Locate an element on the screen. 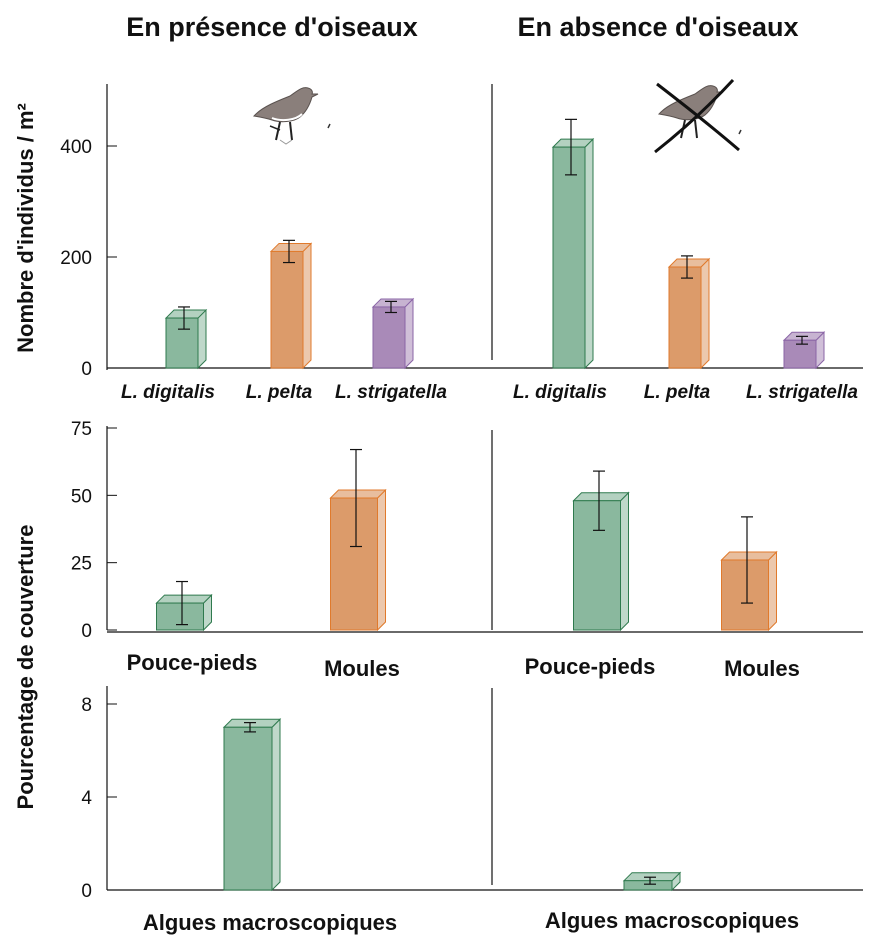 The height and width of the screenshot is (937, 880). y-label-count: Nombre d'individus / m² is located at coordinates (25, 228).